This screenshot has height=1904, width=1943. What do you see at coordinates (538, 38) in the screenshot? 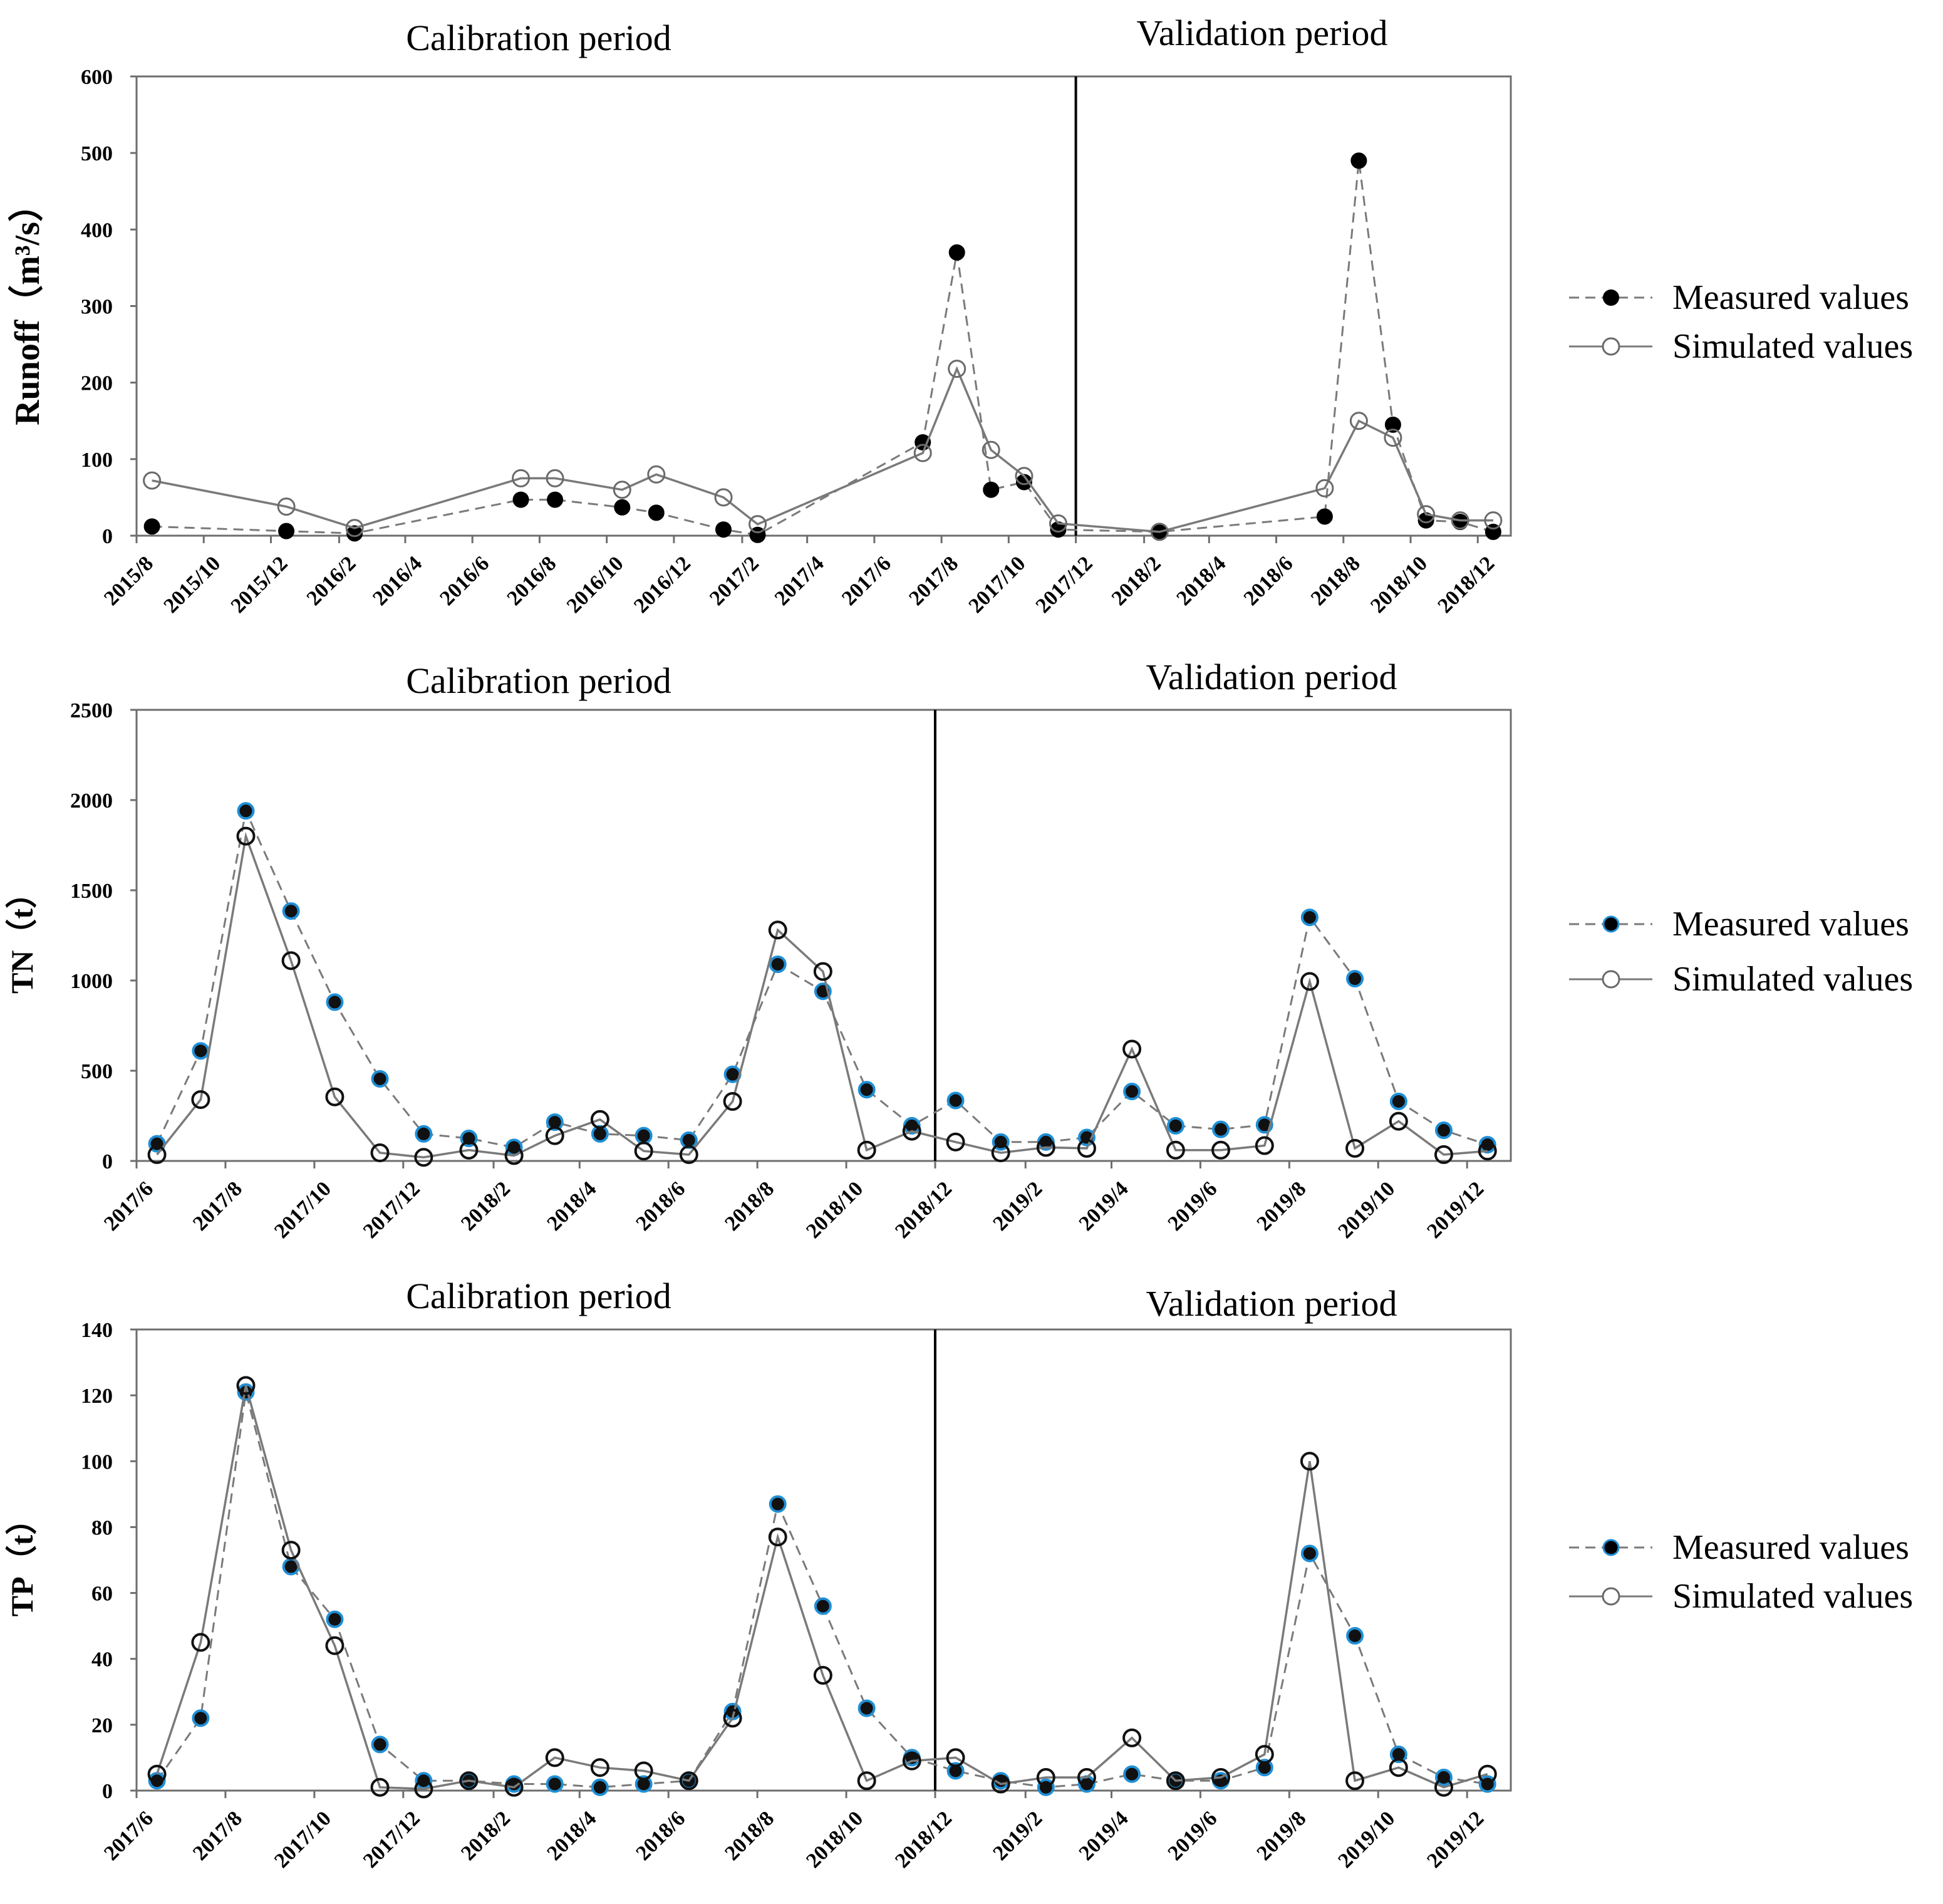
I see `calibration-period-label: Calibration period` at bounding box center [538, 38].